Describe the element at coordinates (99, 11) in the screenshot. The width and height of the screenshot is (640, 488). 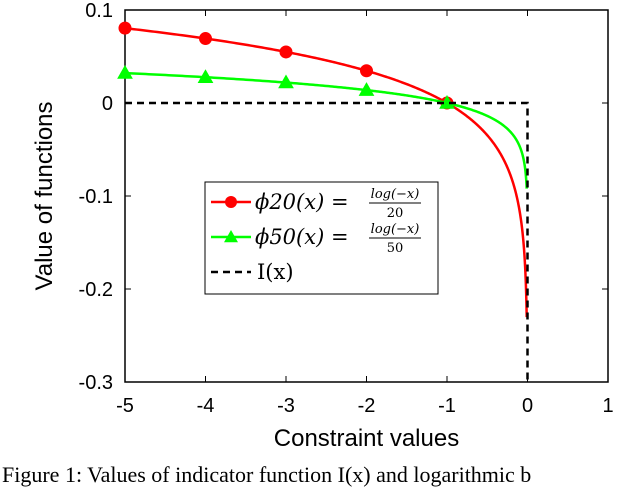
I see `y-tick-label: 0.1` at that location.